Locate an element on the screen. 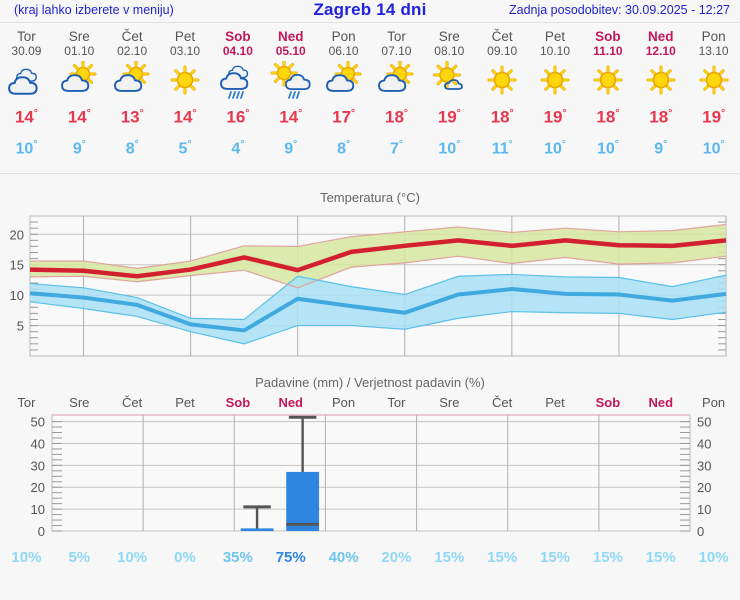 Image resolution: width=740 pixels, height=600 pixels. precipitation-probability: 20% is located at coordinates (396, 557).